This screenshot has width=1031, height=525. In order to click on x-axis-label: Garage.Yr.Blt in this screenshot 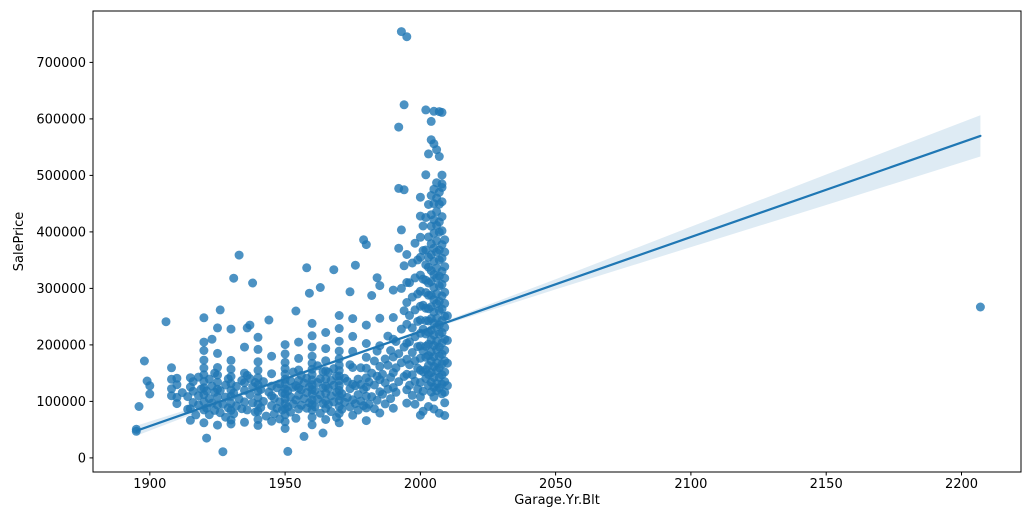, I will do `click(557, 500)`.